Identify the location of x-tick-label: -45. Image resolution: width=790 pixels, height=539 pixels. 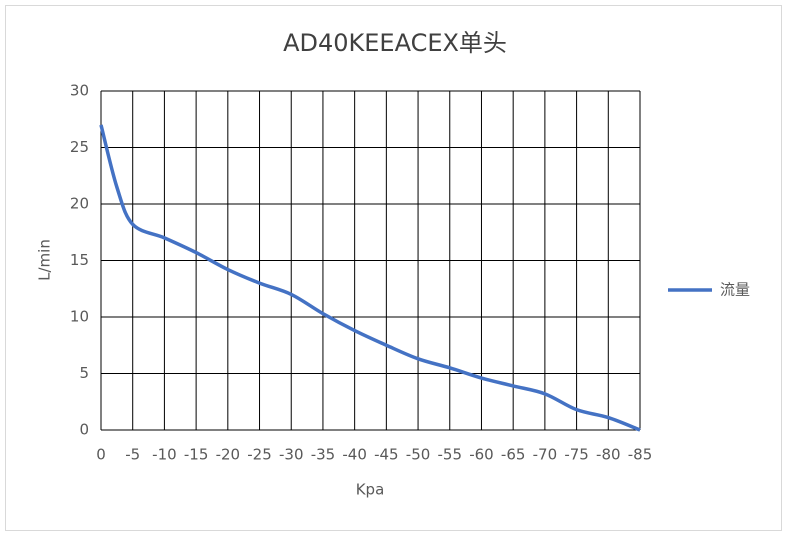
(386, 455).